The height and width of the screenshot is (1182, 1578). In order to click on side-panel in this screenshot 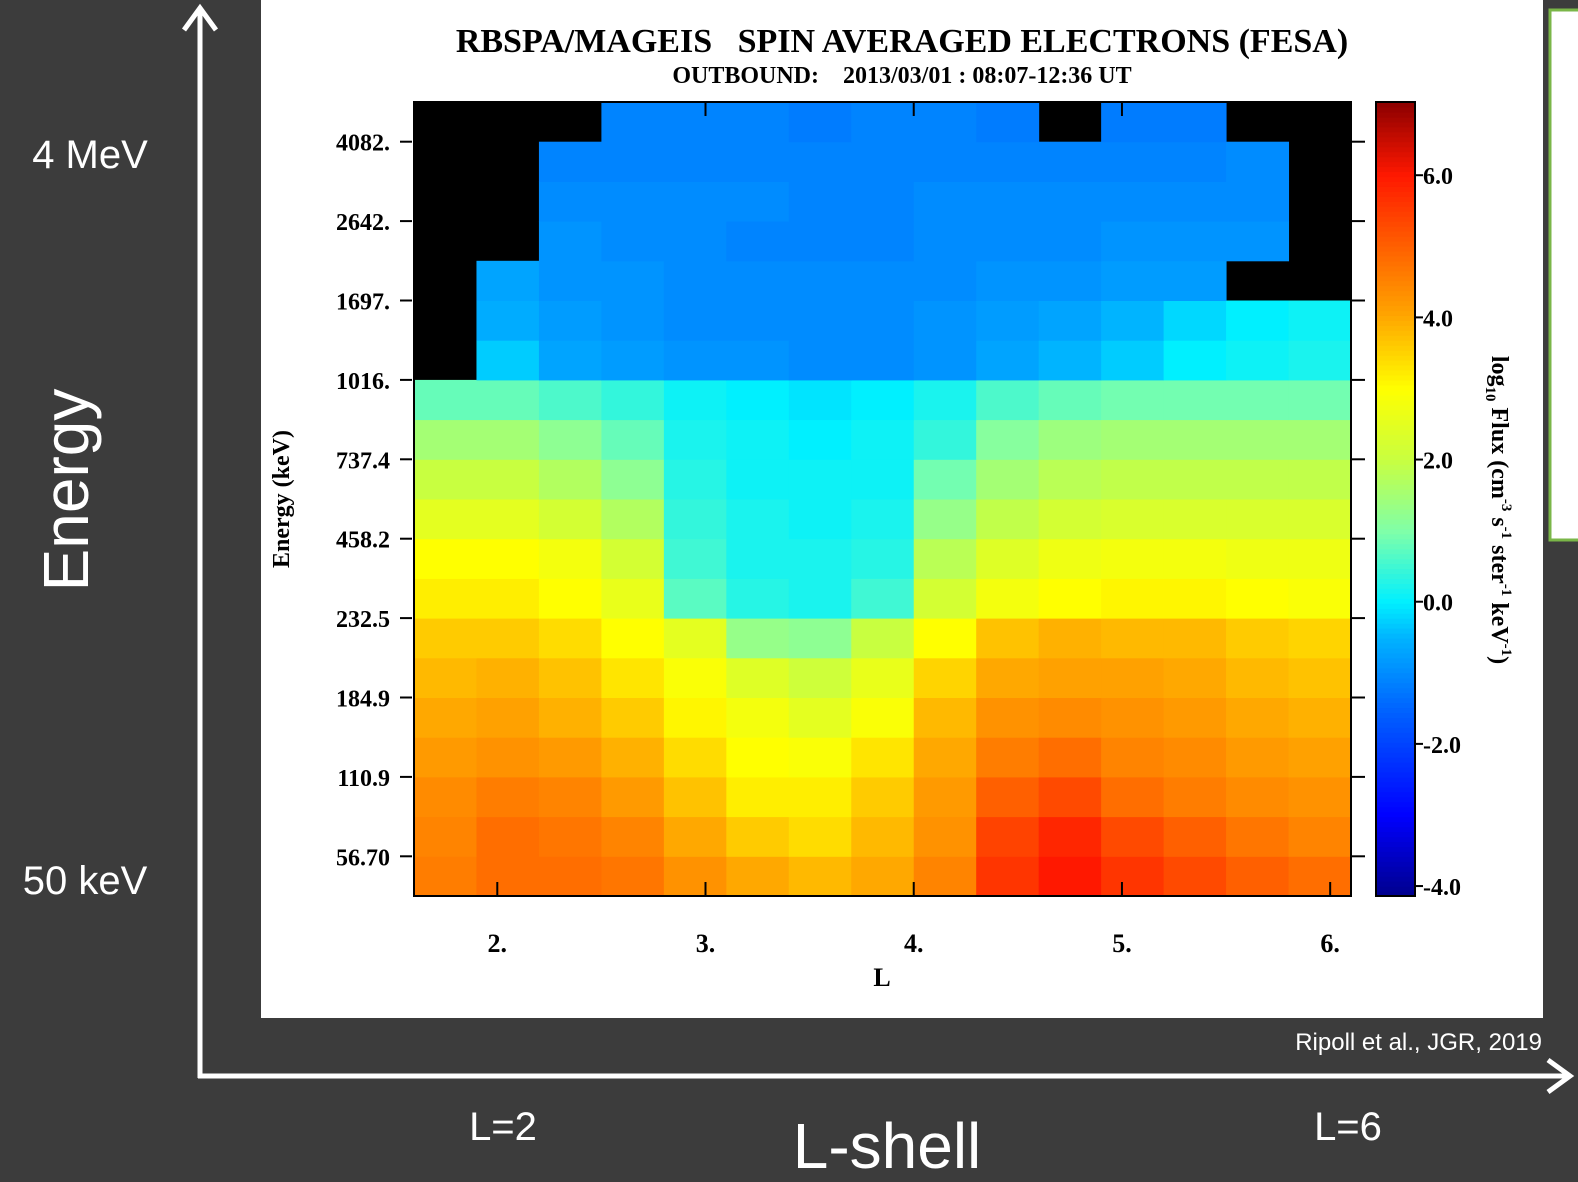, I will do `click(1564, 275)`.